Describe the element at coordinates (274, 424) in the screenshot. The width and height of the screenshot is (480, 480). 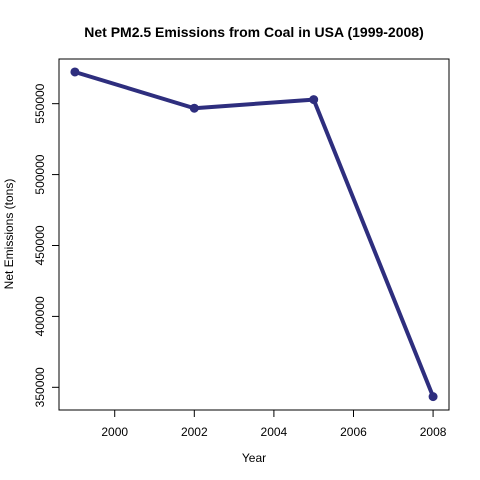
I see `x-axis: 2000 2002 2004 2006 2008` at that location.